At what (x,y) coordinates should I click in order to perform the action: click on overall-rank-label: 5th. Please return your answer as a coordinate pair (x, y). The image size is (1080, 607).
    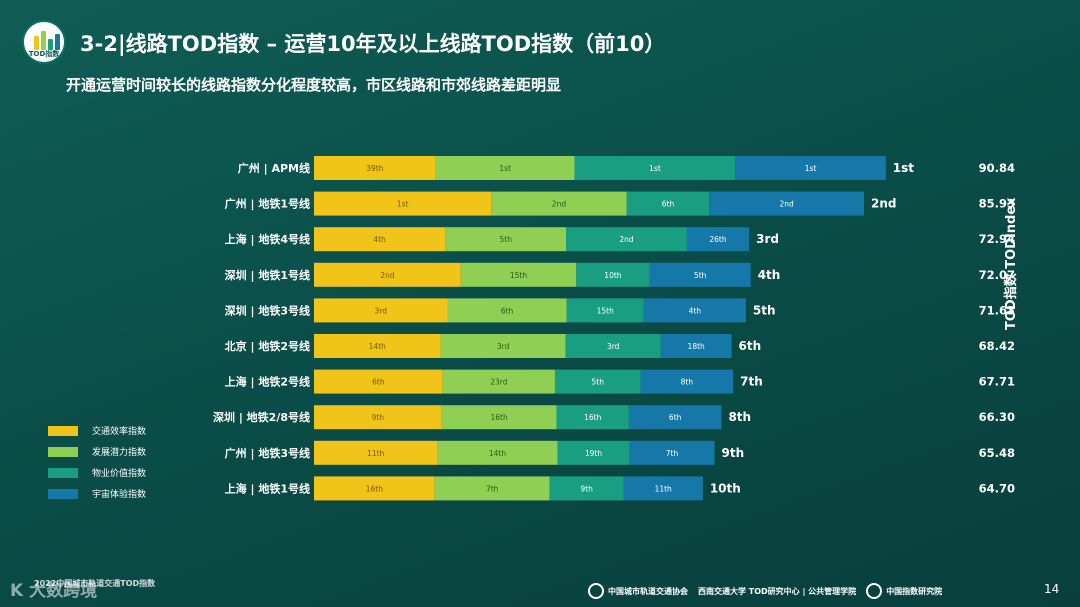
    Looking at the image, I should click on (764, 310).